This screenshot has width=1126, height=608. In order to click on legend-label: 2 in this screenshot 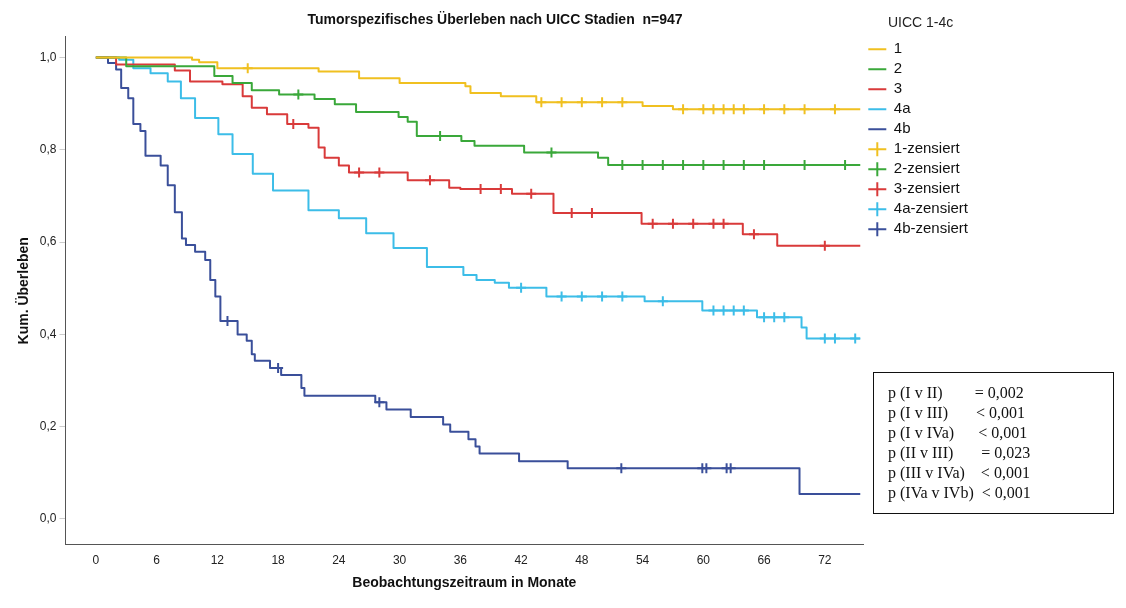, I will do `click(898, 68)`.